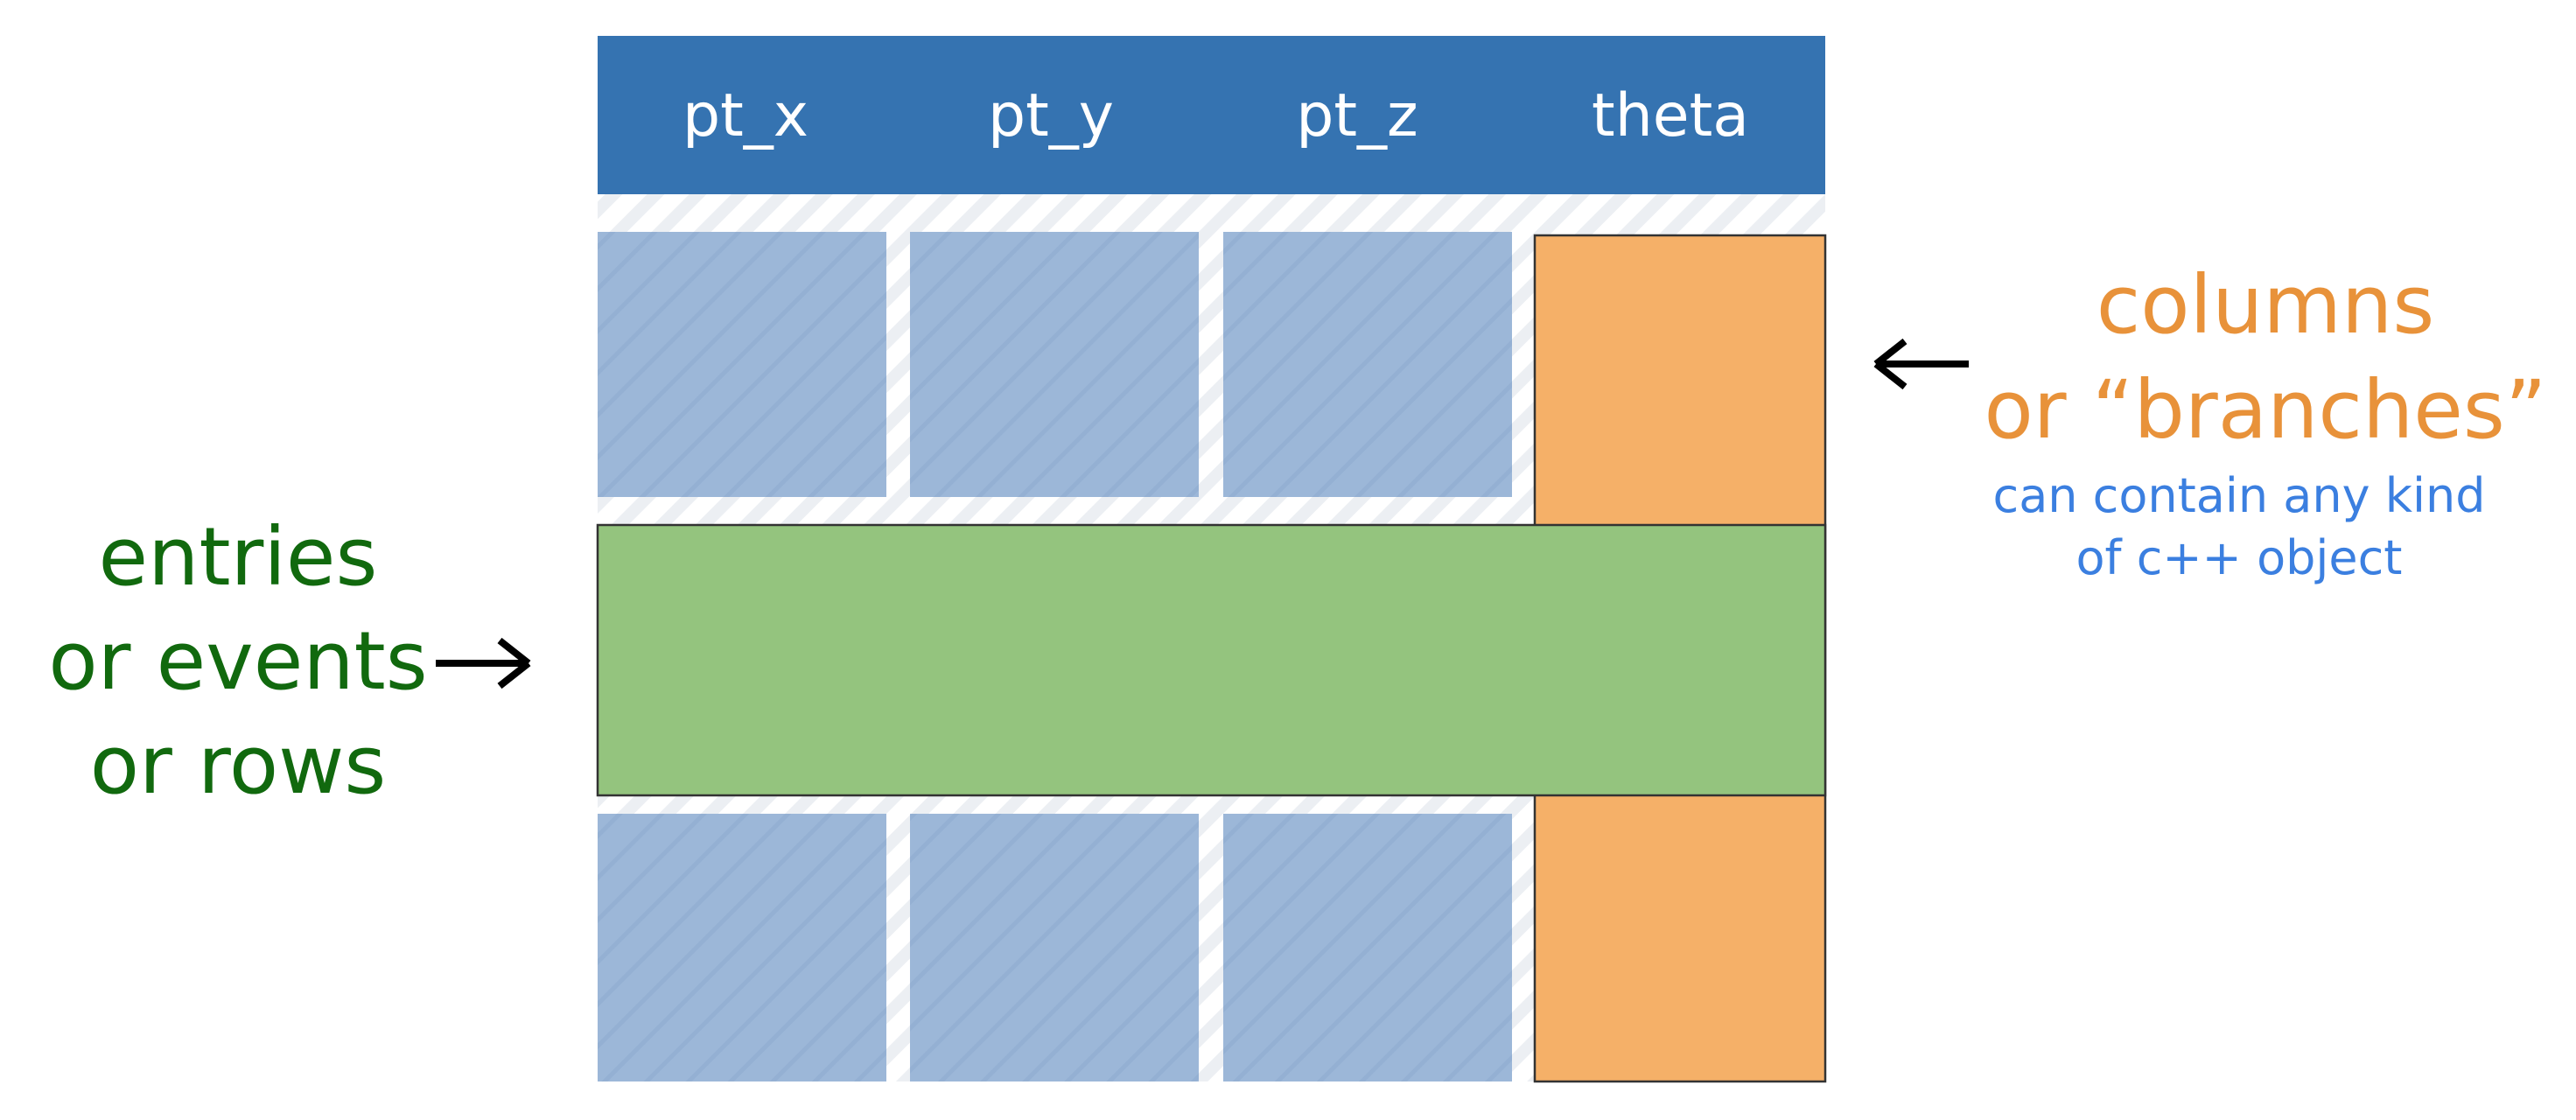  I want to click on cell-pt-x-bottom, so click(742, 948).